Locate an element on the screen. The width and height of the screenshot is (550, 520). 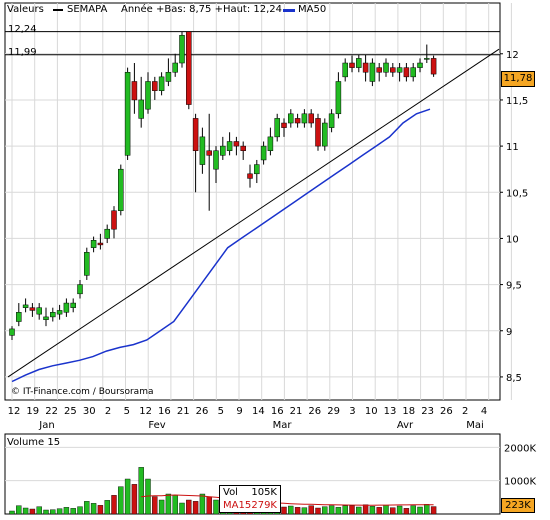
ma50-label: MA50 is located at coordinates (312, 9).